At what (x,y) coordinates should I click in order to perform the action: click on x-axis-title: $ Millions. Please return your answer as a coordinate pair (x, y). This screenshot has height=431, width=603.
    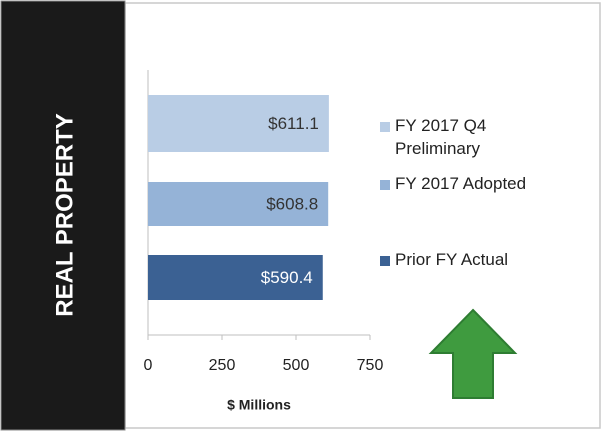
    Looking at the image, I should click on (259, 405).